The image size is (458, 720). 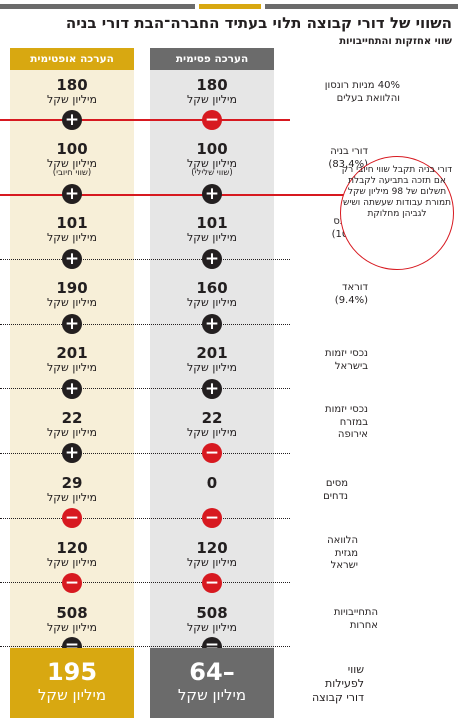 I want to click on pessimistic-final-box: 64– מיליון שקל, so click(x=212, y=683).